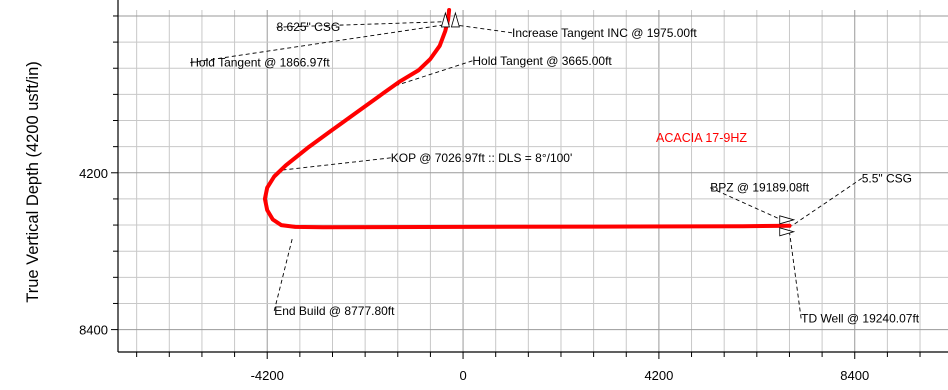 The width and height of the screenshot is (948, 390). Describe the element at coordinates (604, 33) in the screenshot. I see `annotation-label: Increase Tangent INC @ 1975.00ft` at that location.